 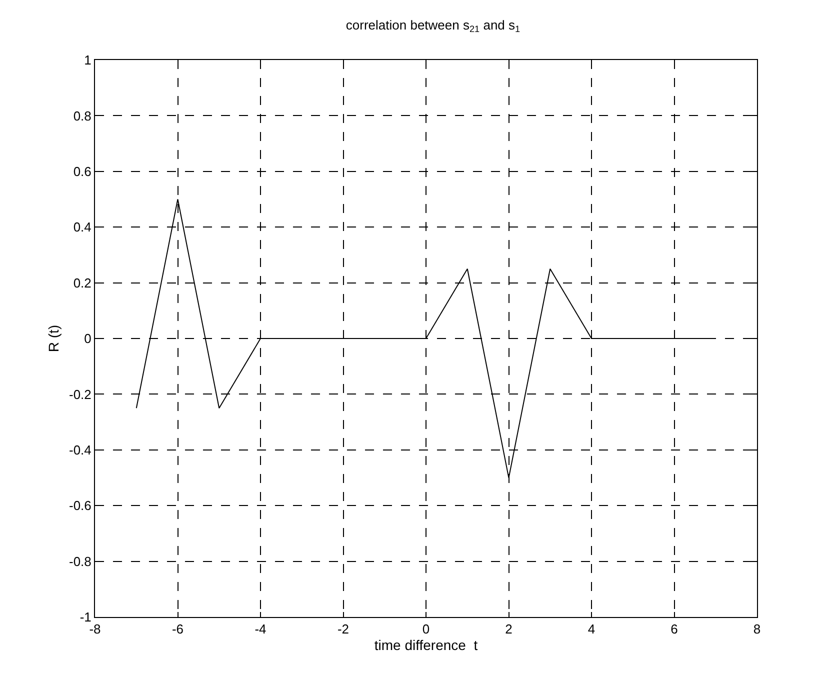 I want to click on y-tick-label: -0.2, so click(x=80, y=394).